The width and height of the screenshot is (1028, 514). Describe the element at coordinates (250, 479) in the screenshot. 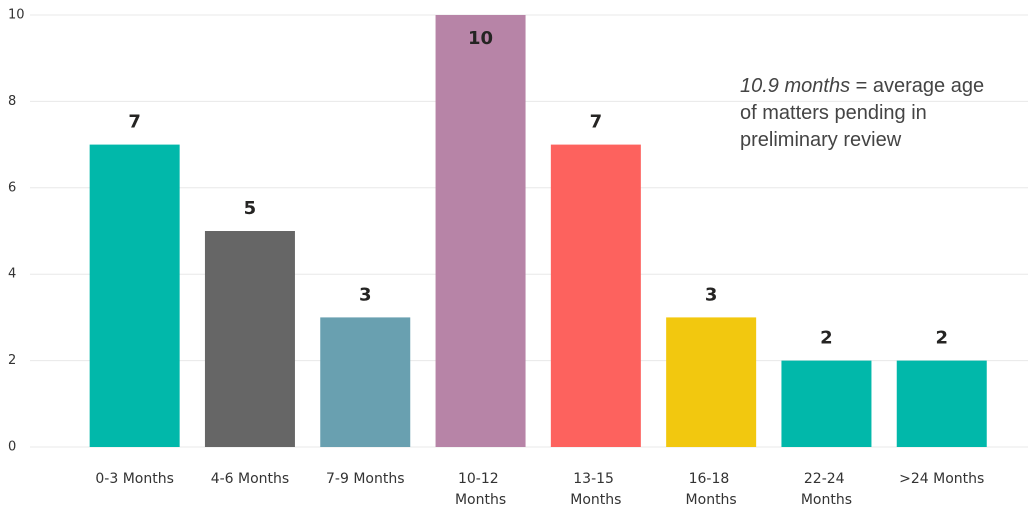

I see `x-tick-label: 4-6 Months` at that location.